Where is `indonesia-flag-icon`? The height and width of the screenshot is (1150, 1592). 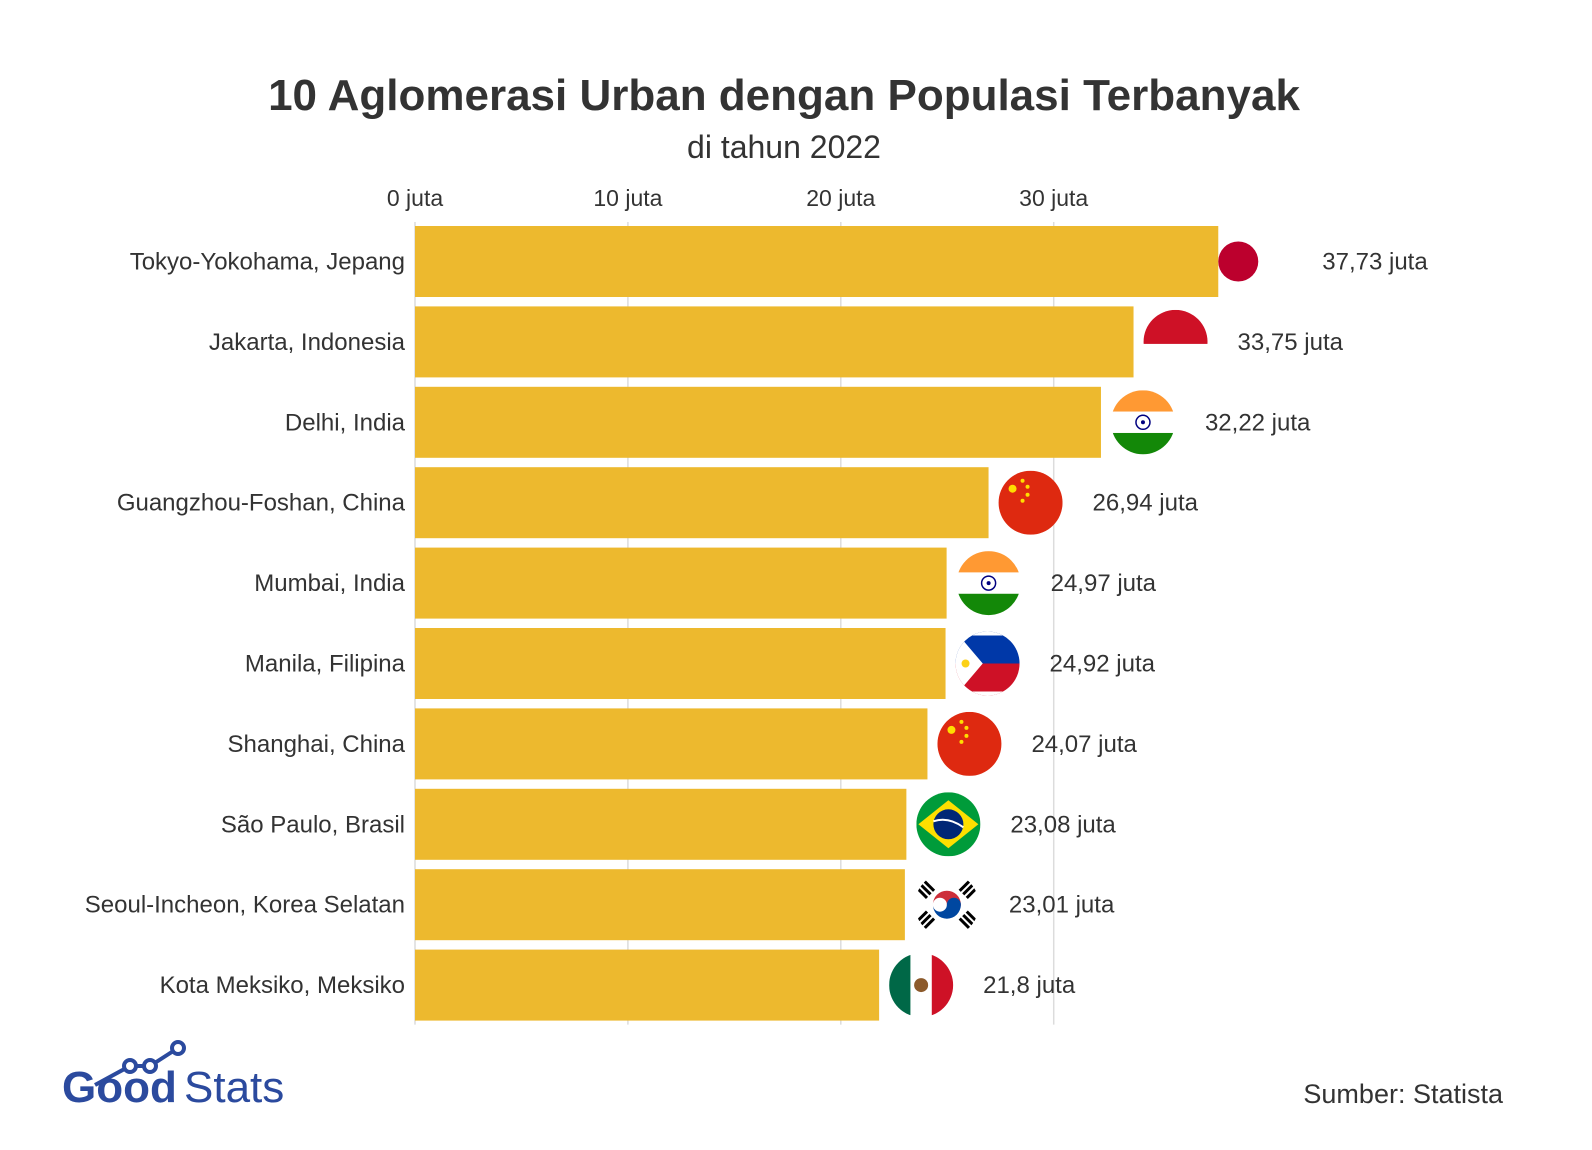 indonesia-flag-icon is located at coordinates (1175, 326).